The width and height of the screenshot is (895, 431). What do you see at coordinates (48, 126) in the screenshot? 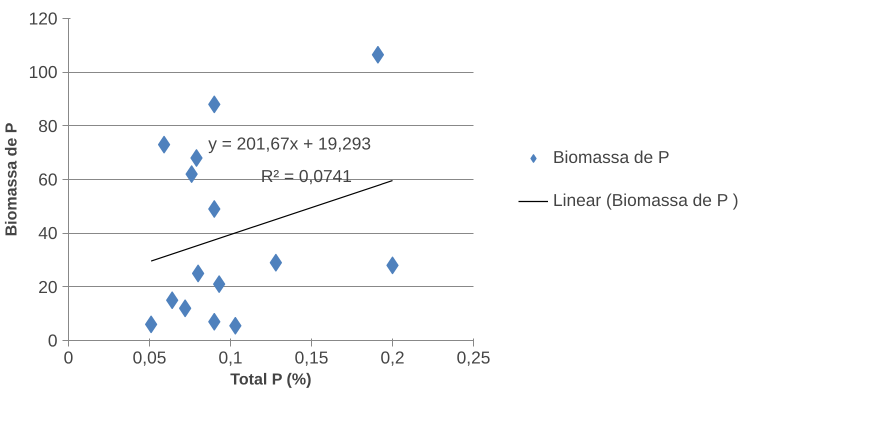
I see `y-tick-label: 80` at bounding box center [48, 126].